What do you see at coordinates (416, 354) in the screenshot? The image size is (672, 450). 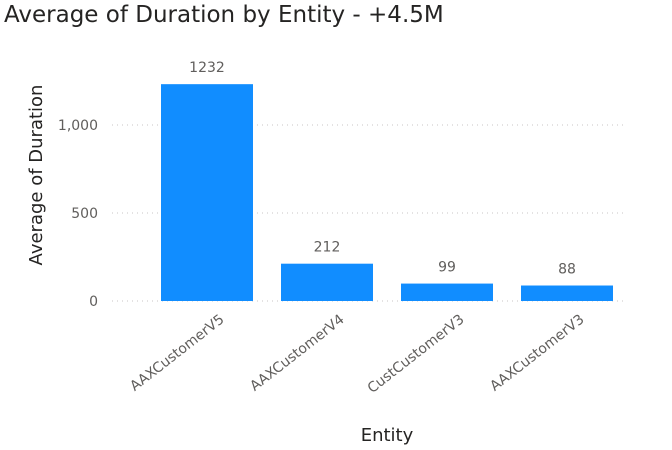 I see `x-tick-label: CustCustomerV3` at bounding box center [416, 354].